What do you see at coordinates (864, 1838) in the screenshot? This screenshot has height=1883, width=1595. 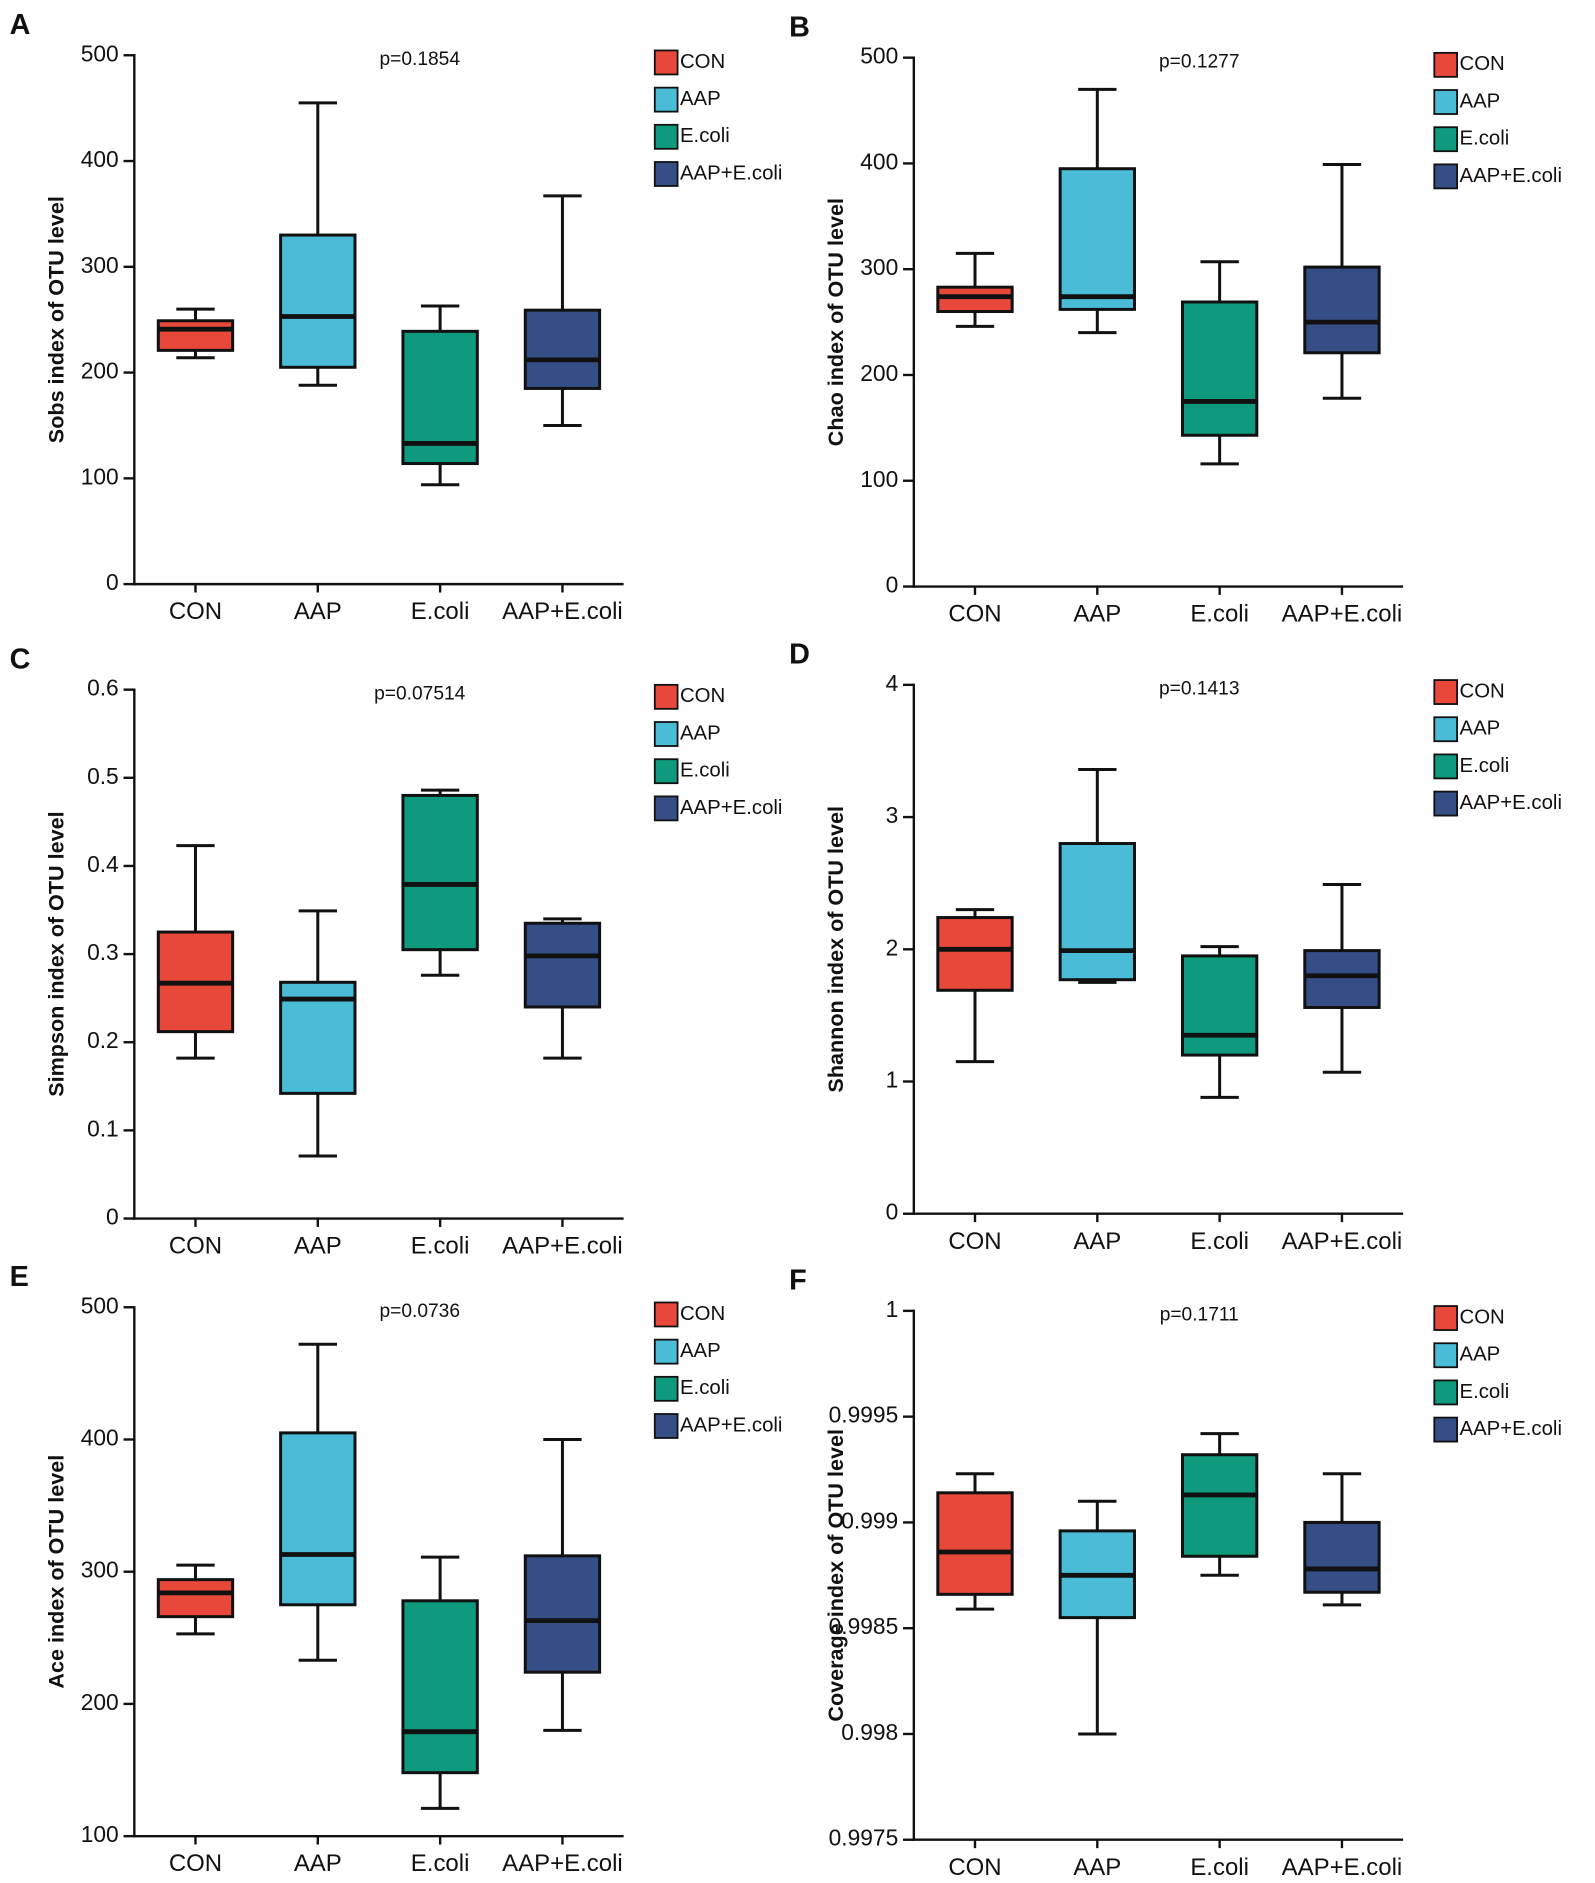 I see `y-tick-label: 0.9975` at bounding box center [864, 1838].